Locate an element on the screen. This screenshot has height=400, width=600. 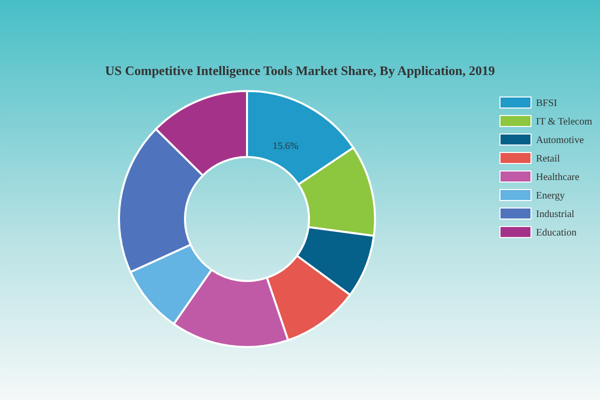
legend-label: Retail is located at coordinates (548, 159).